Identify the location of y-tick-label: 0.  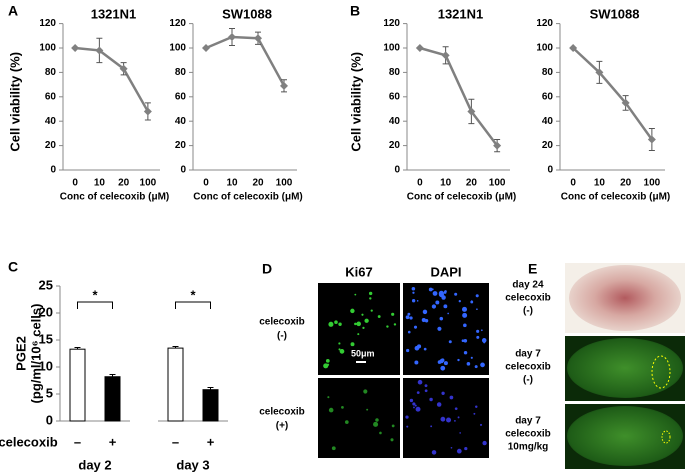
(550, 170).